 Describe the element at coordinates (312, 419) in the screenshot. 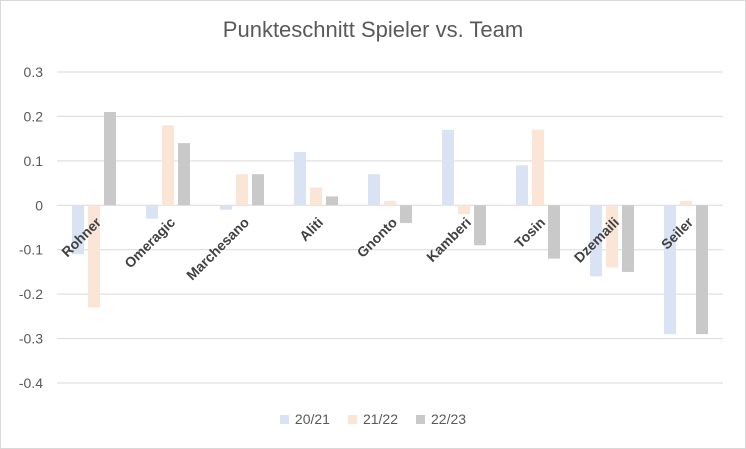

I see `legend-label: 20/21` at that location.